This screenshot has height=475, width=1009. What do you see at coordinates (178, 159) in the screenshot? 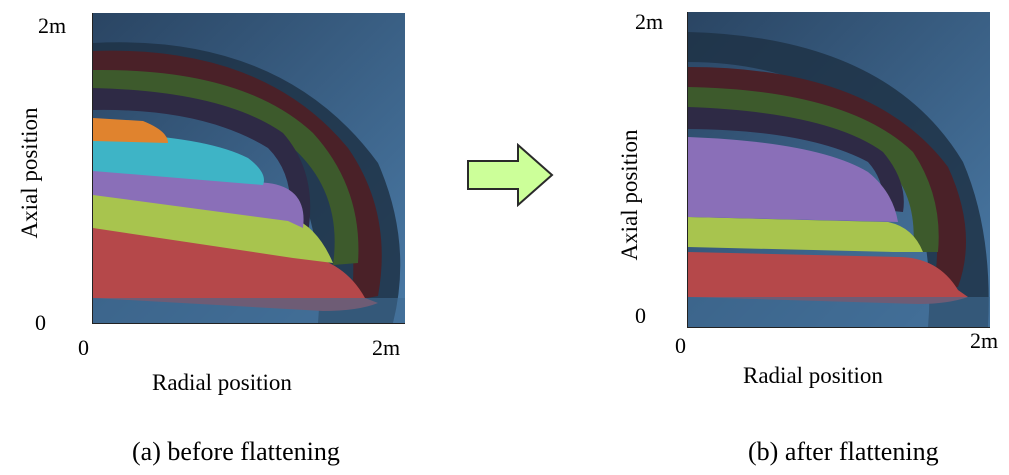
I see `cyan-region` at bounding box center [178, 159].